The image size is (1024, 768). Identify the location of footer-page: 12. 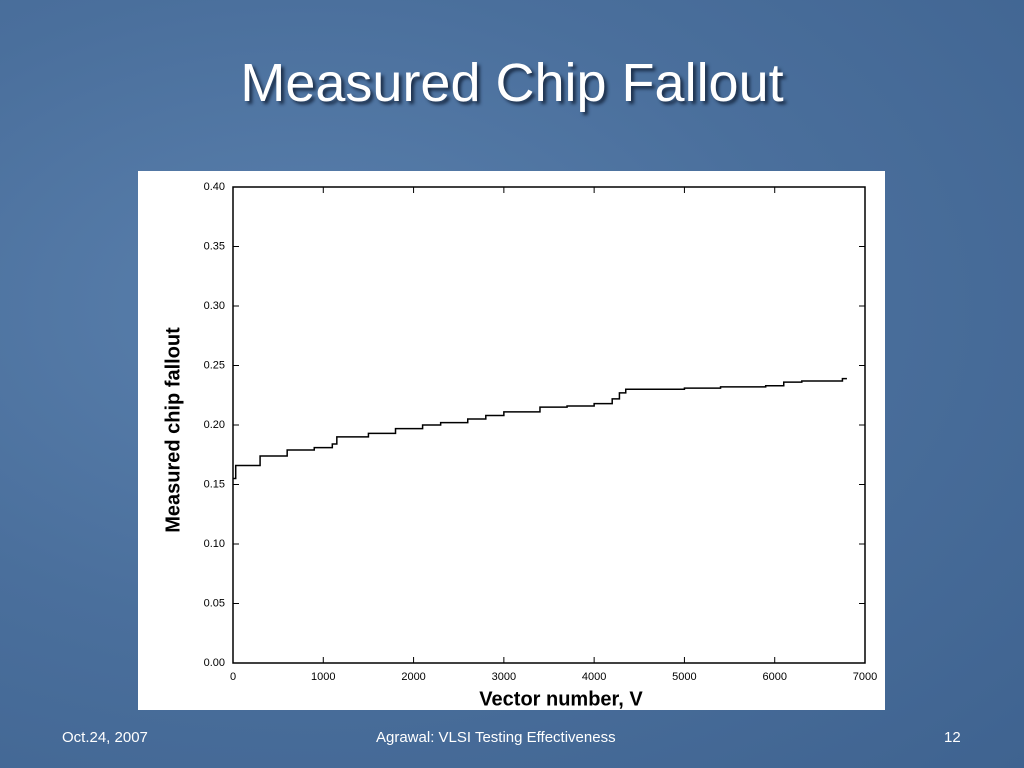
(952, 737).